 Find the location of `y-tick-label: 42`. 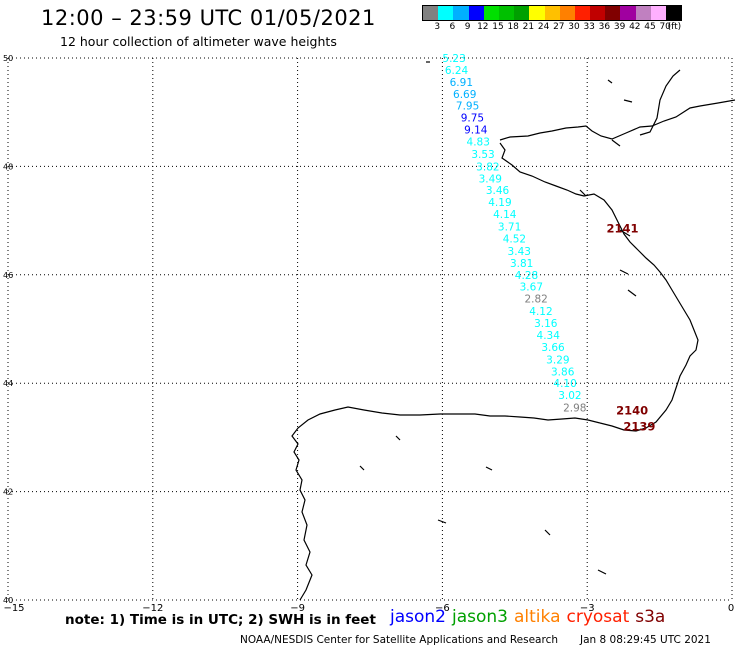

y-tick-label: 42 is located at coordinates (8, 492).